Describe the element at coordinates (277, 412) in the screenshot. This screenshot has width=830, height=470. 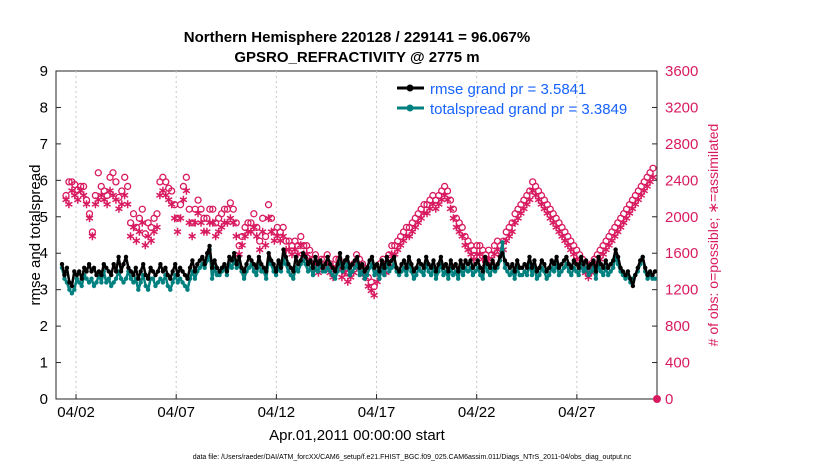
I see `x-tick-label: 04/12` at that location.